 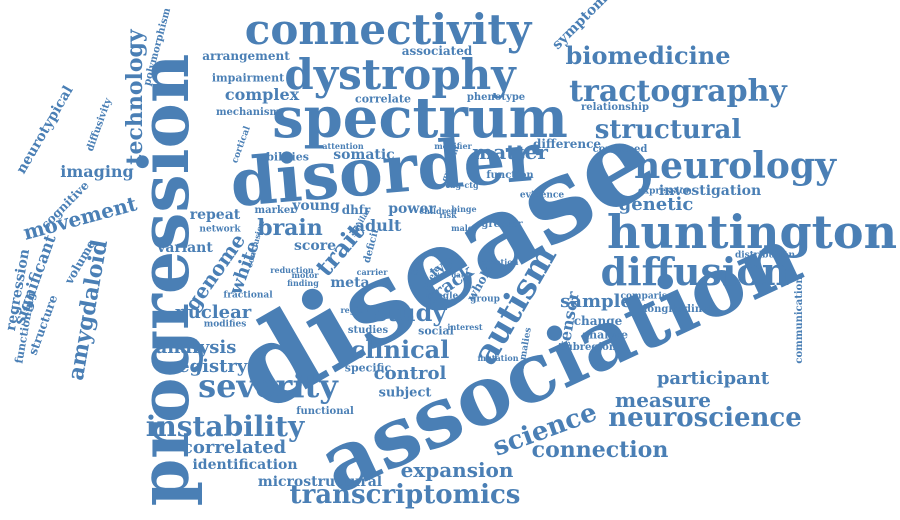 What do you see at coordinates (388, 29) in the screenshot?
I see `word-connectivity: connectivity` at bounding box center [388, 29].